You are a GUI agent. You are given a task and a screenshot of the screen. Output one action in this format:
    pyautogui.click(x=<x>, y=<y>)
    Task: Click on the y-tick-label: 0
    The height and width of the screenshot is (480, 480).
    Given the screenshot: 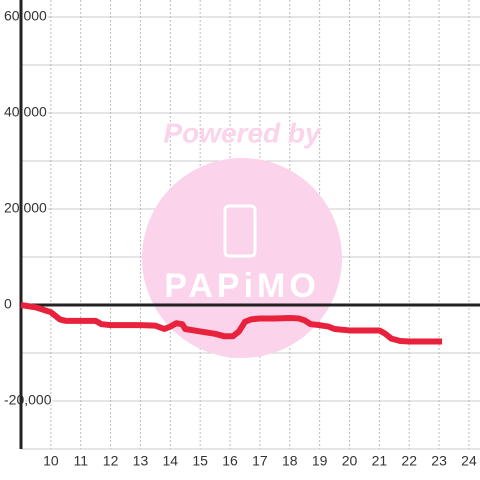 What is the action you would take?
    pyautogui.click(x=8, y=304)
    